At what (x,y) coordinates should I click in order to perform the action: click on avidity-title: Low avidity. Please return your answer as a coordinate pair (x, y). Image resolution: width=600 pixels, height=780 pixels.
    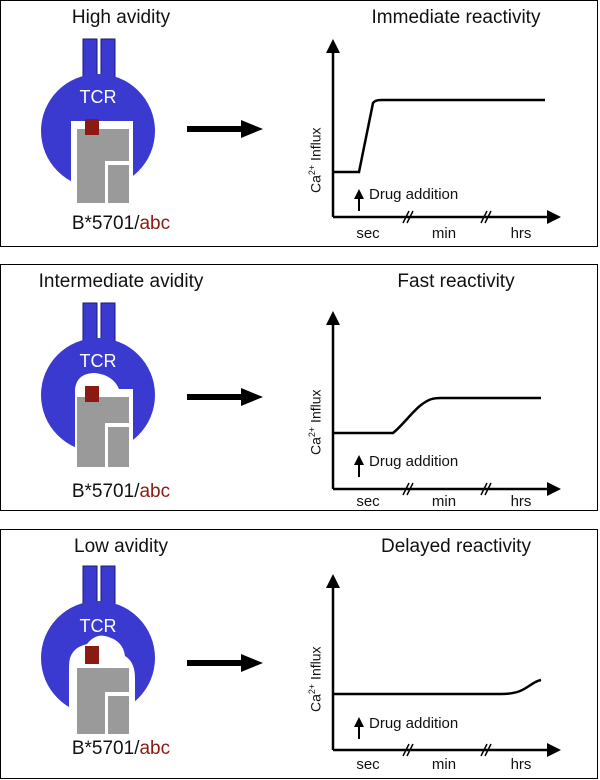
    Looking at the image, I should click on (121, 546).